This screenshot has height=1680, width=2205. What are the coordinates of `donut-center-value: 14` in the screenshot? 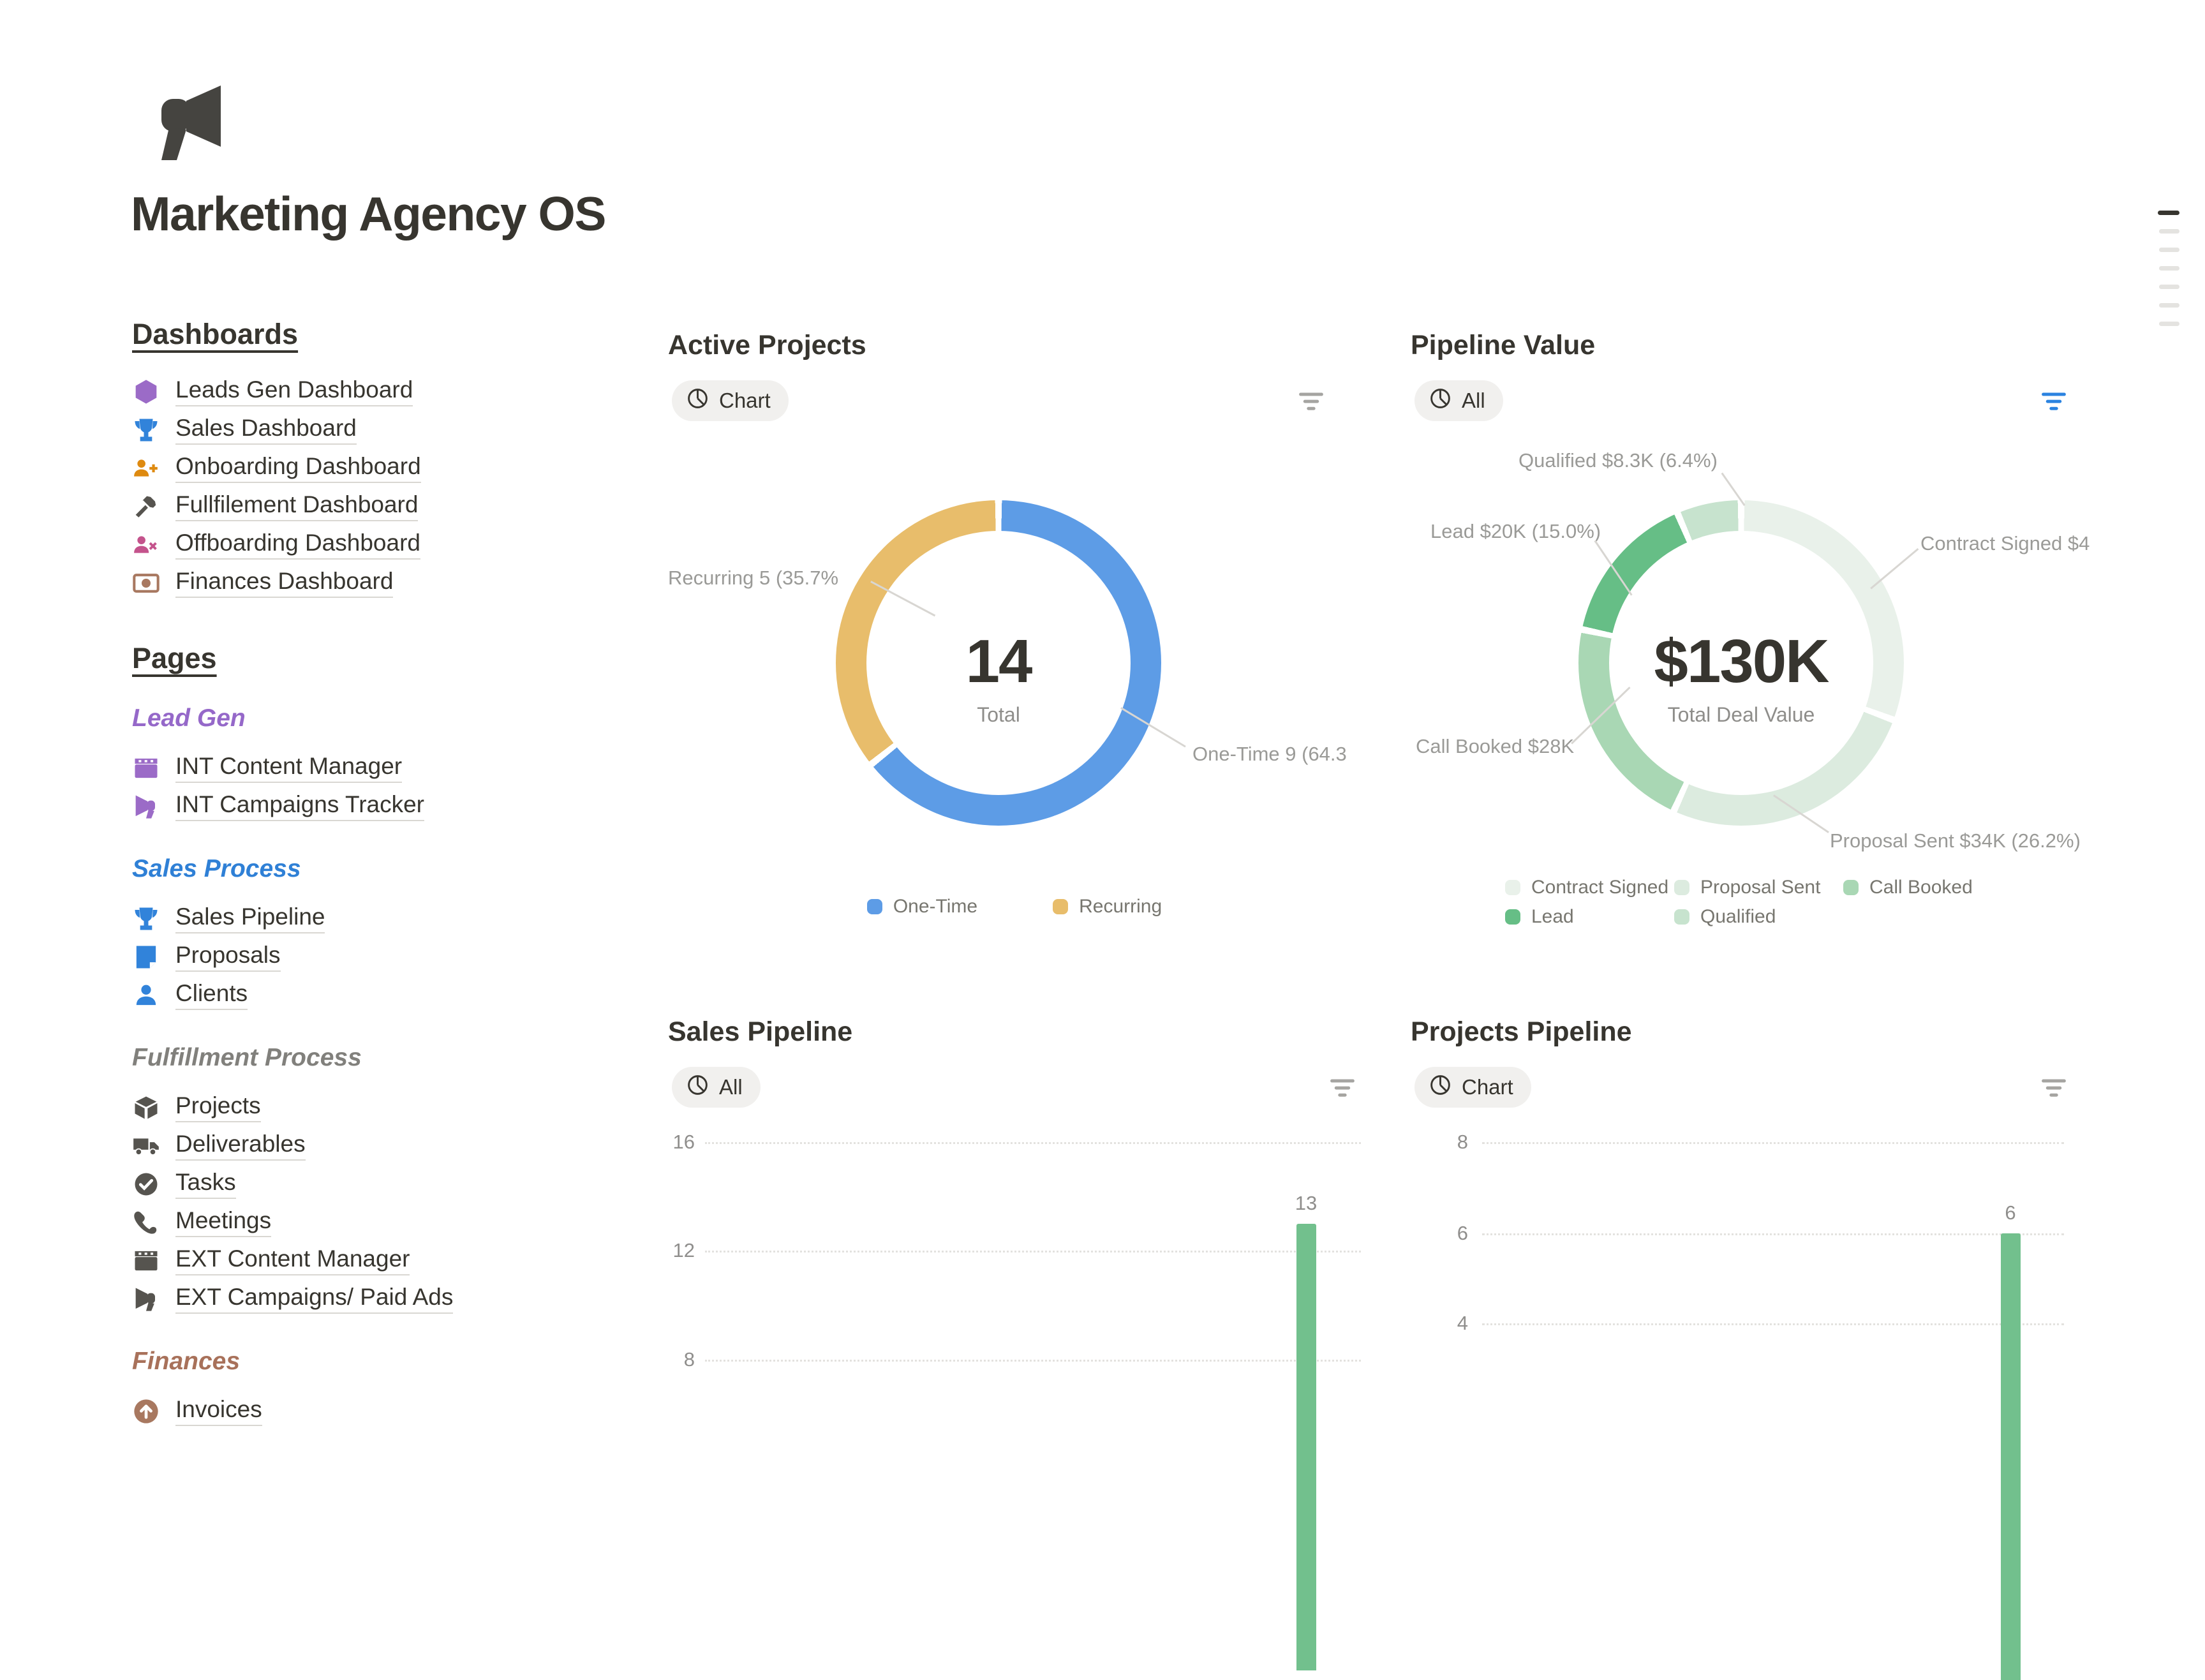 It's located at (999, 661).